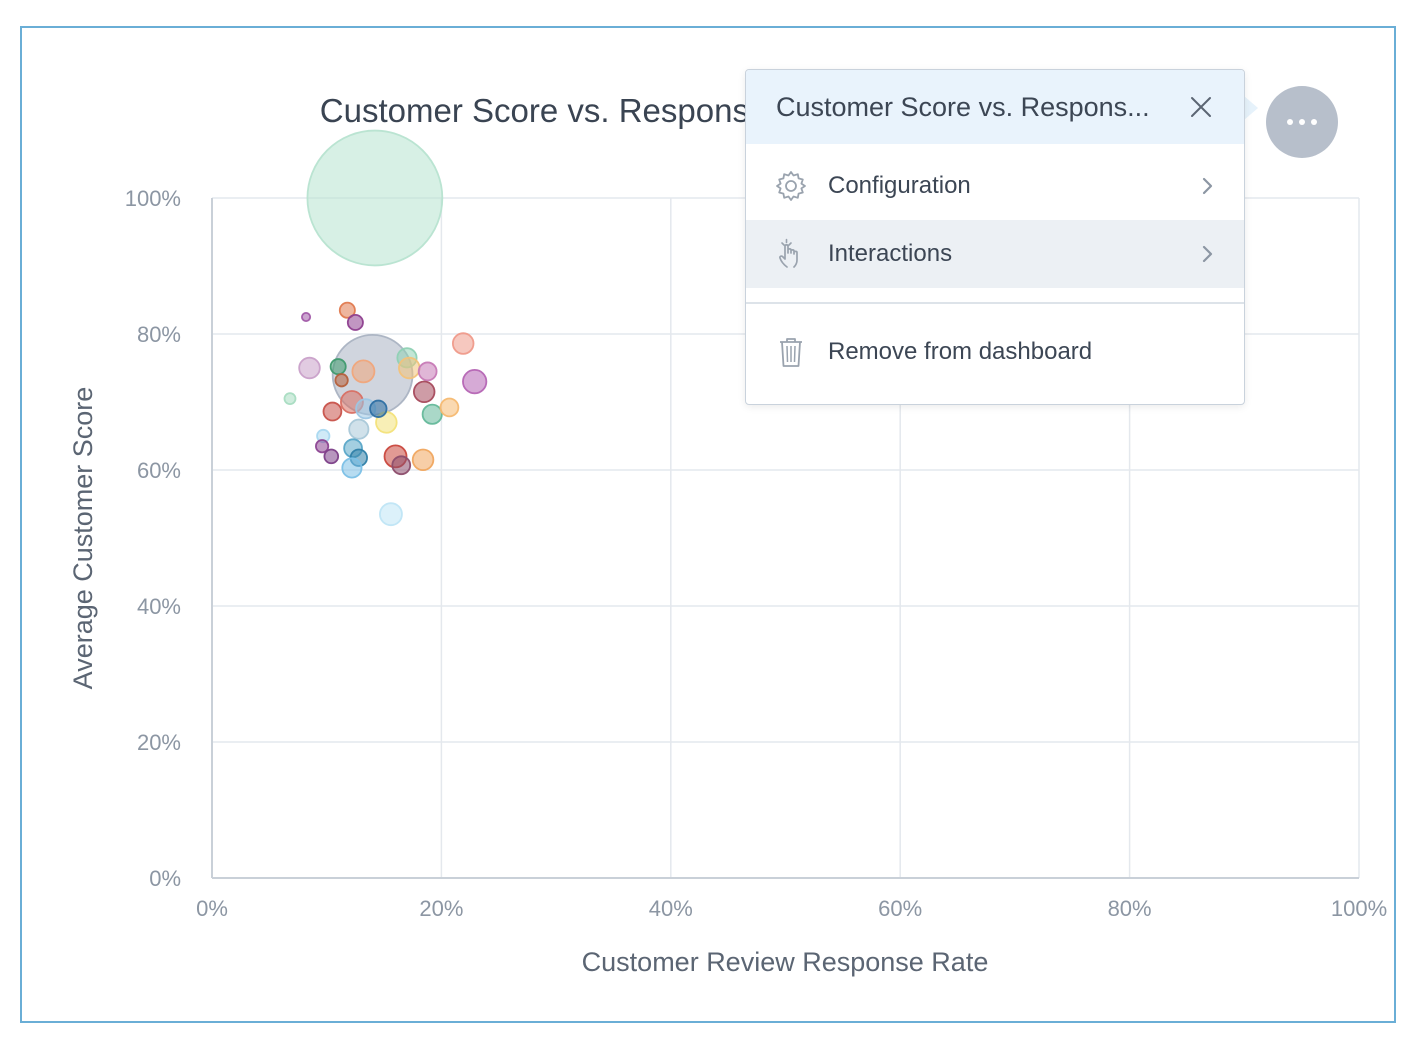 The width and height of the screenshot is (1420, 1052). Describe the element at coordinates (899, 185) in the screenshot. I see `menu-item-label: Configuration` at that location.